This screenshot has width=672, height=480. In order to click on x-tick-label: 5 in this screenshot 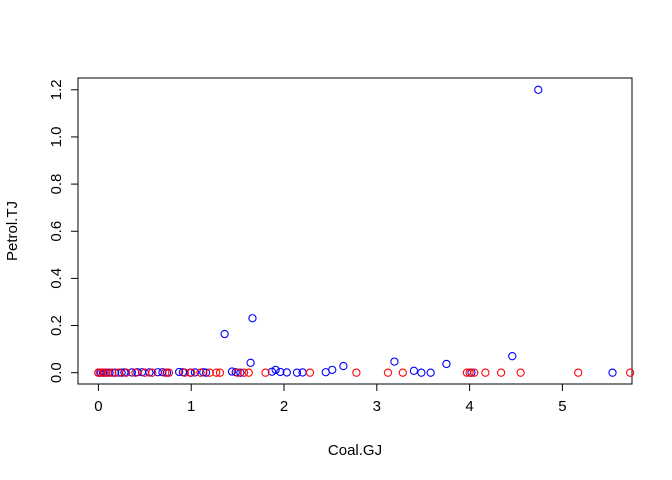, I will do `click(562, 406)`.